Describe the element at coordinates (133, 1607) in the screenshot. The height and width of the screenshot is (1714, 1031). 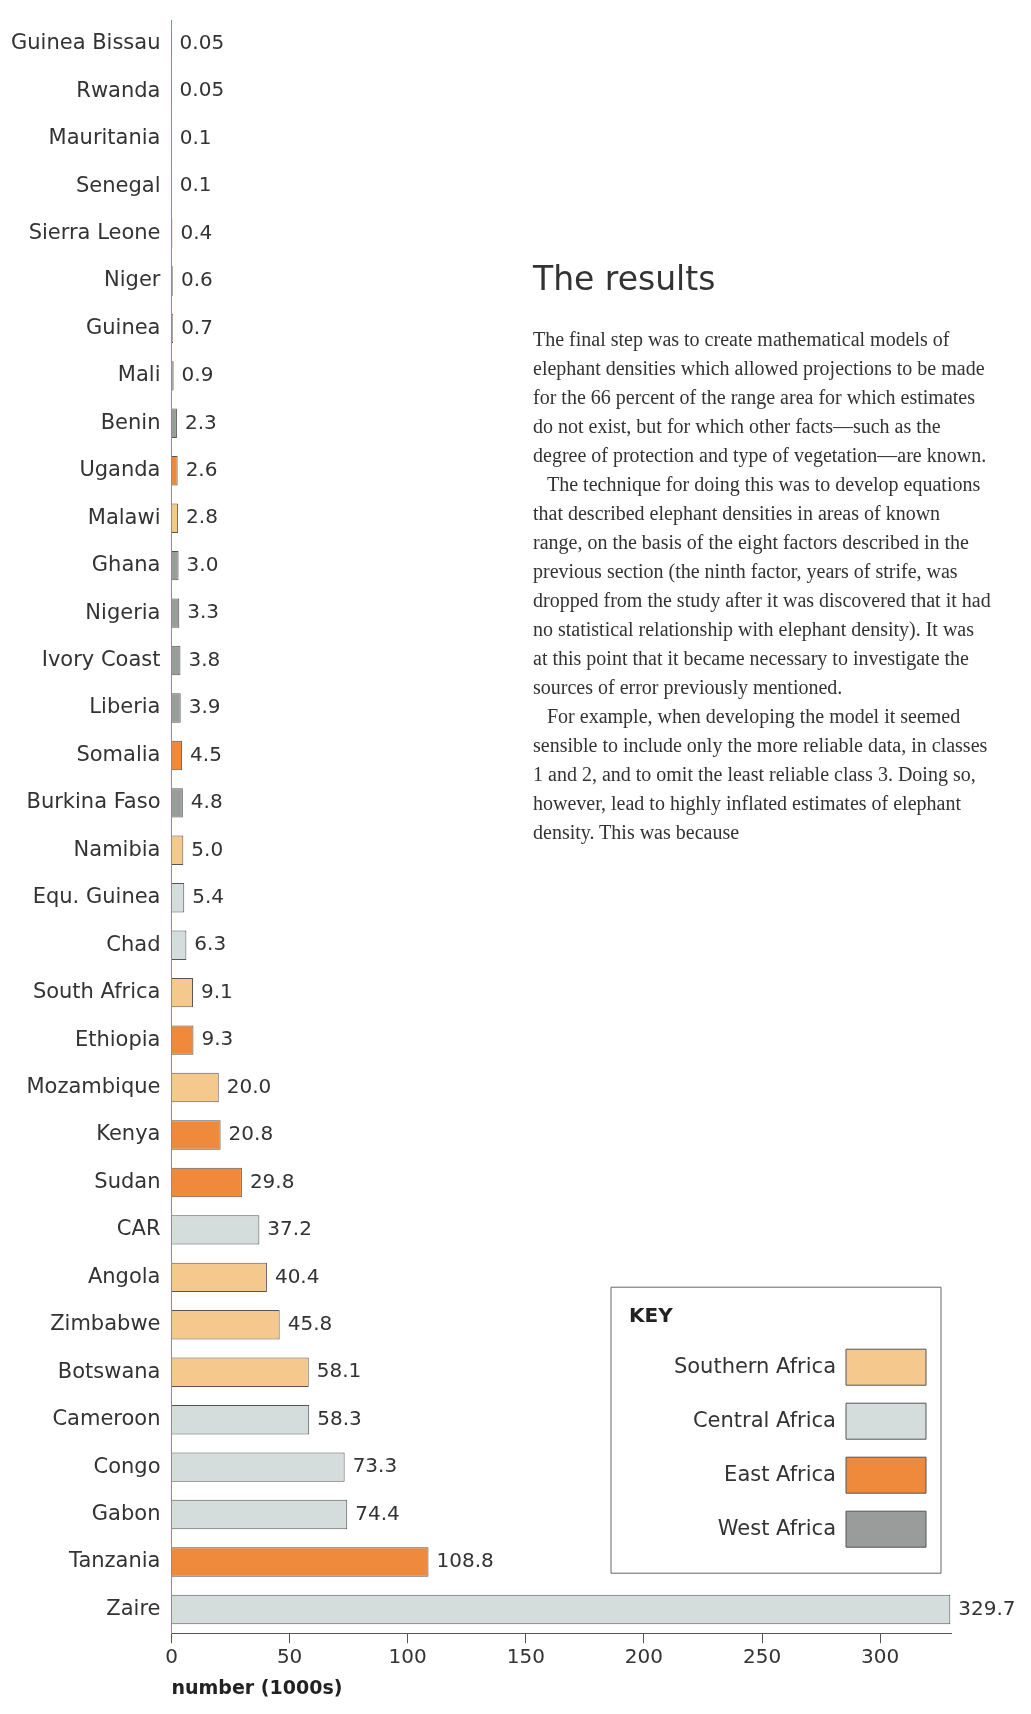
I see `y-tick-label: Zaire` at that location.